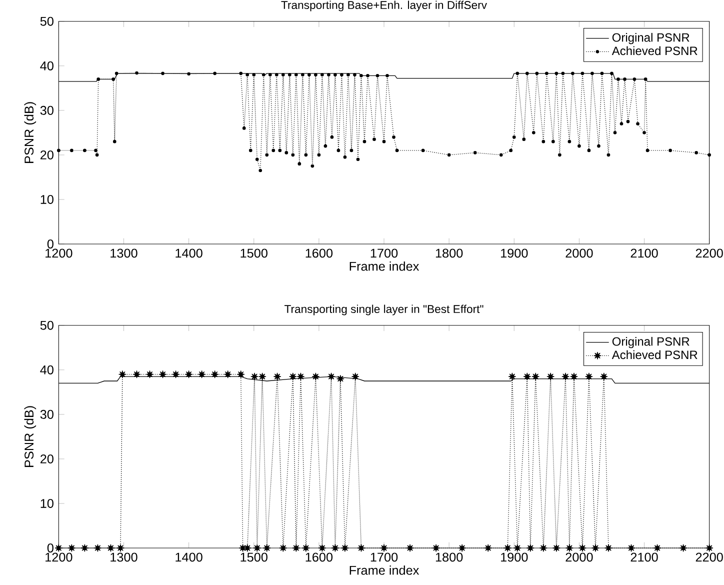 The image size is (724, 585). I want to click on chart-title: Transporting single layer in "Best Effort", so click(384, 310).